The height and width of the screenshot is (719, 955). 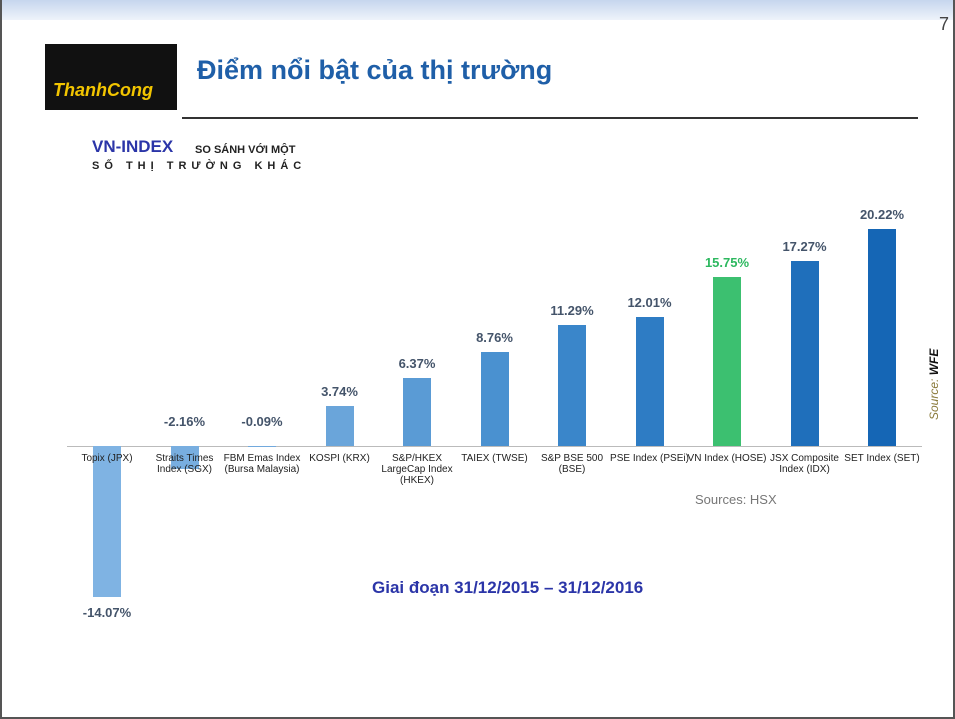 What do you see at coordinates (262, 464) in the screenshot?
I see `category-label: FBM Emas Index (Bursa Malaysia)` at bounding box center [262, 464].